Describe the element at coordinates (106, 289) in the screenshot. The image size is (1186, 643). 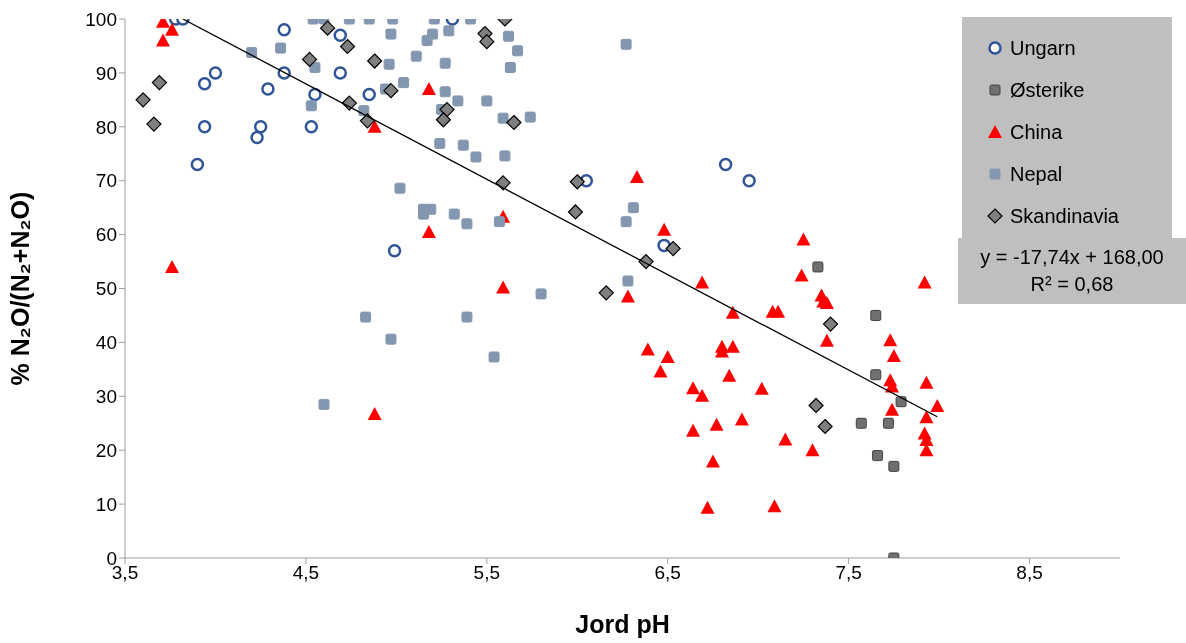
I see `y-tick-label: 50` at that location.